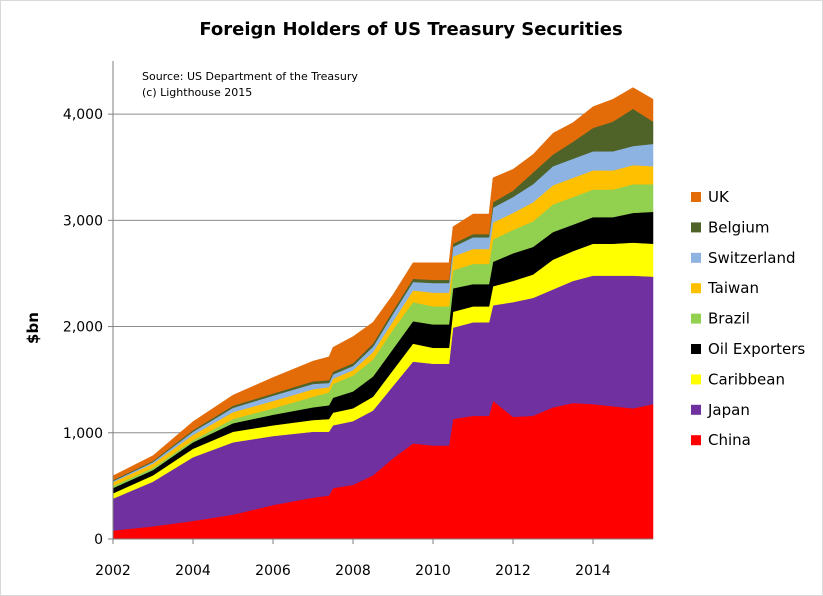  What do you see at coordinates (83, 221) in the screenshot?
I see `y-tick-label: 3,000` at bounding box center [83, 221].